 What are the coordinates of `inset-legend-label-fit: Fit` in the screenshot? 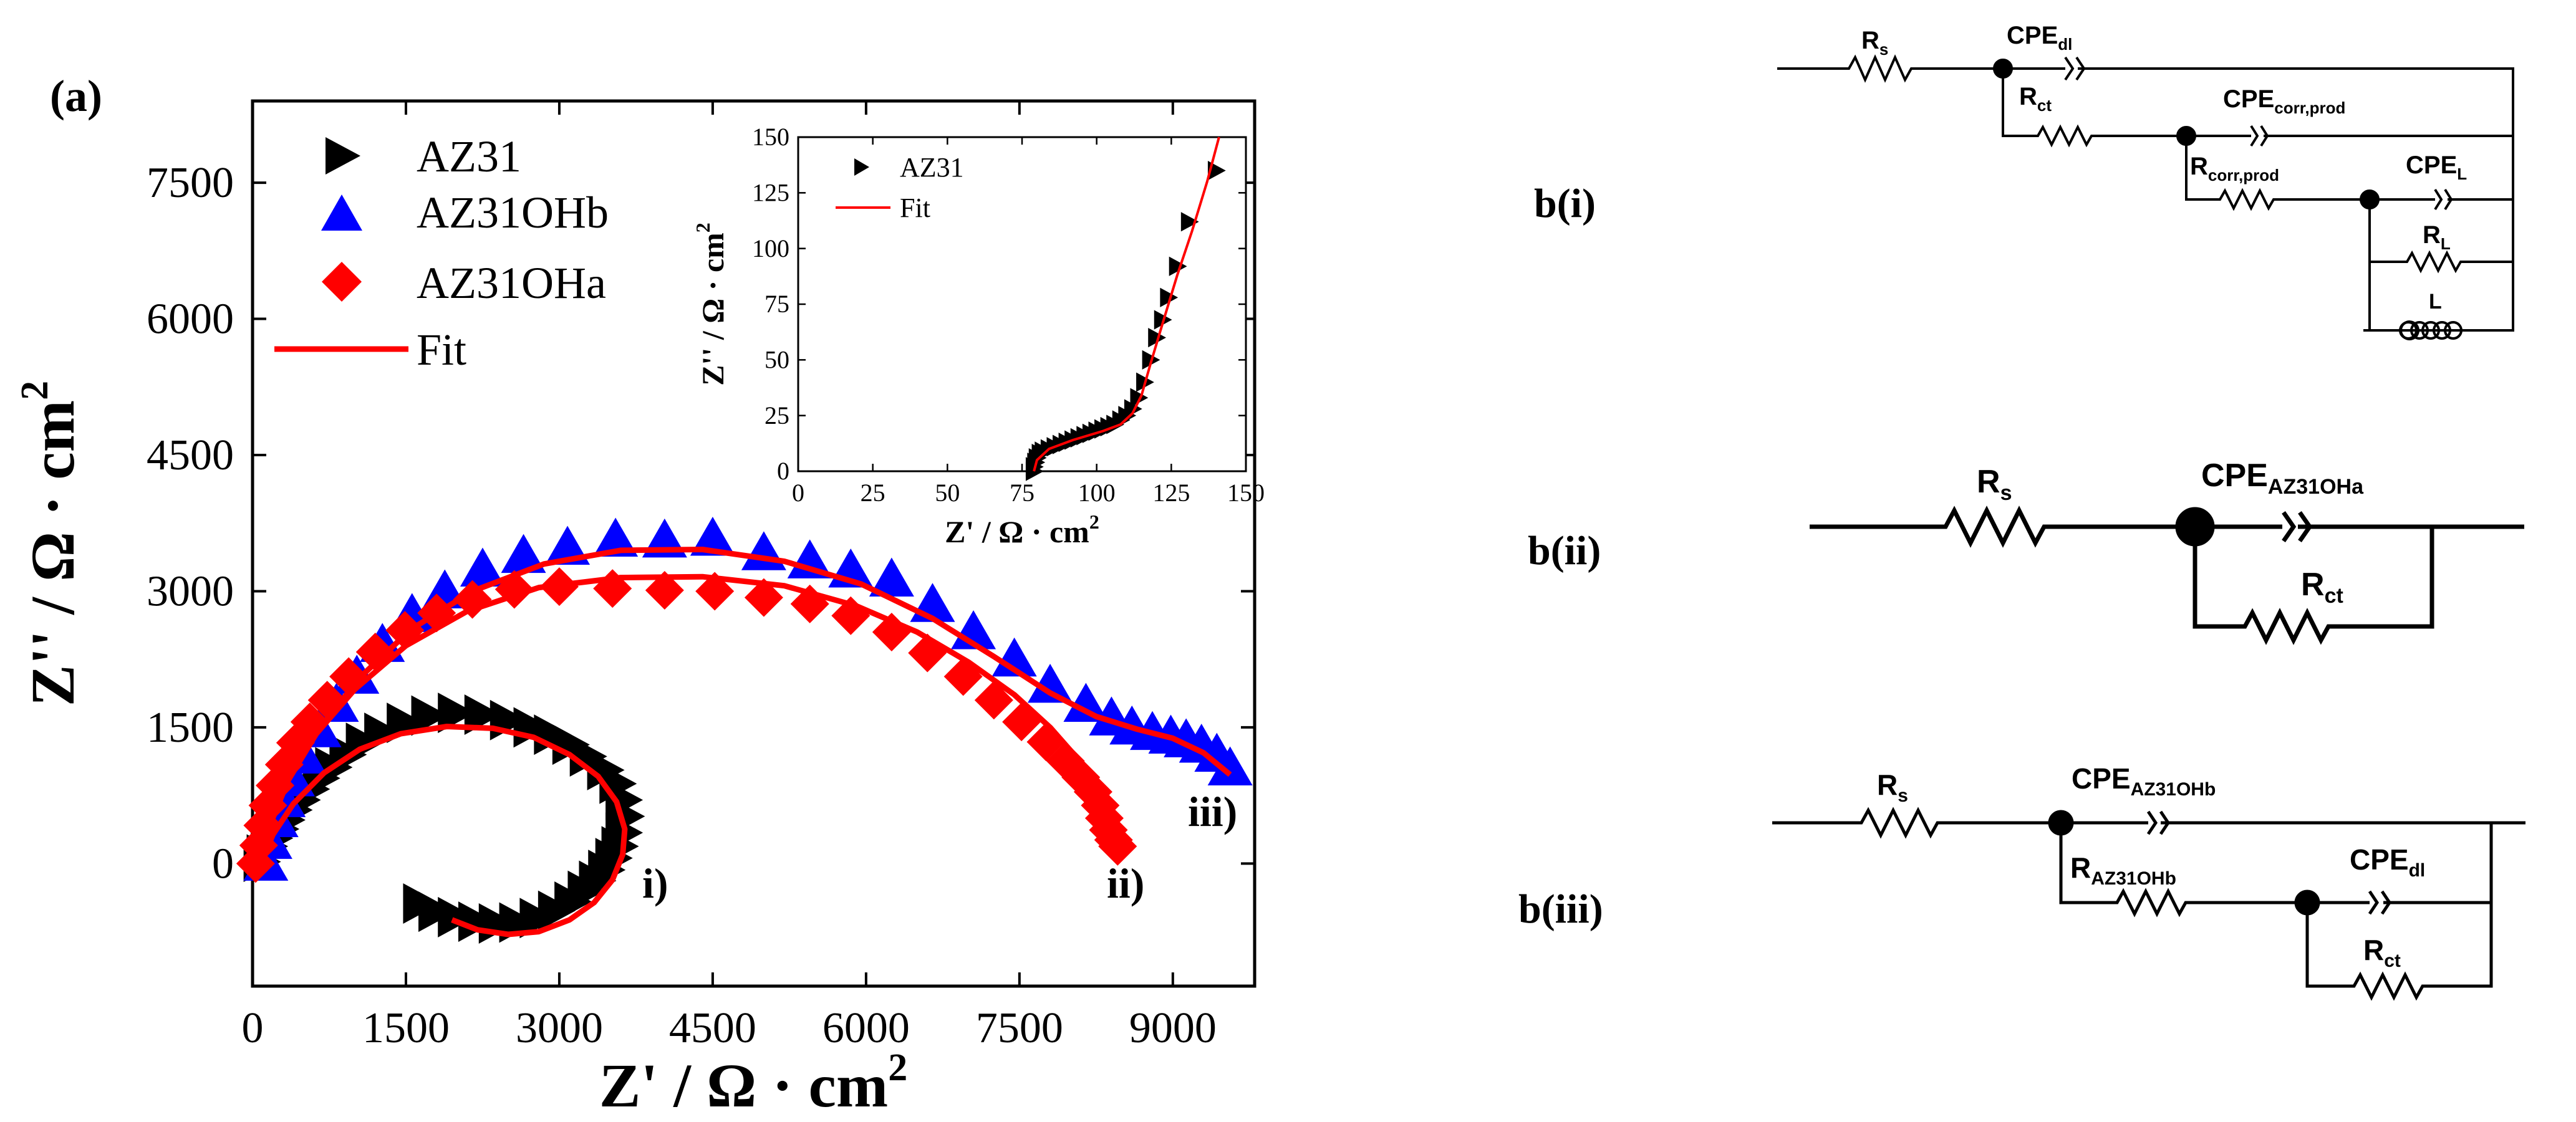 It's located at (915, 208).